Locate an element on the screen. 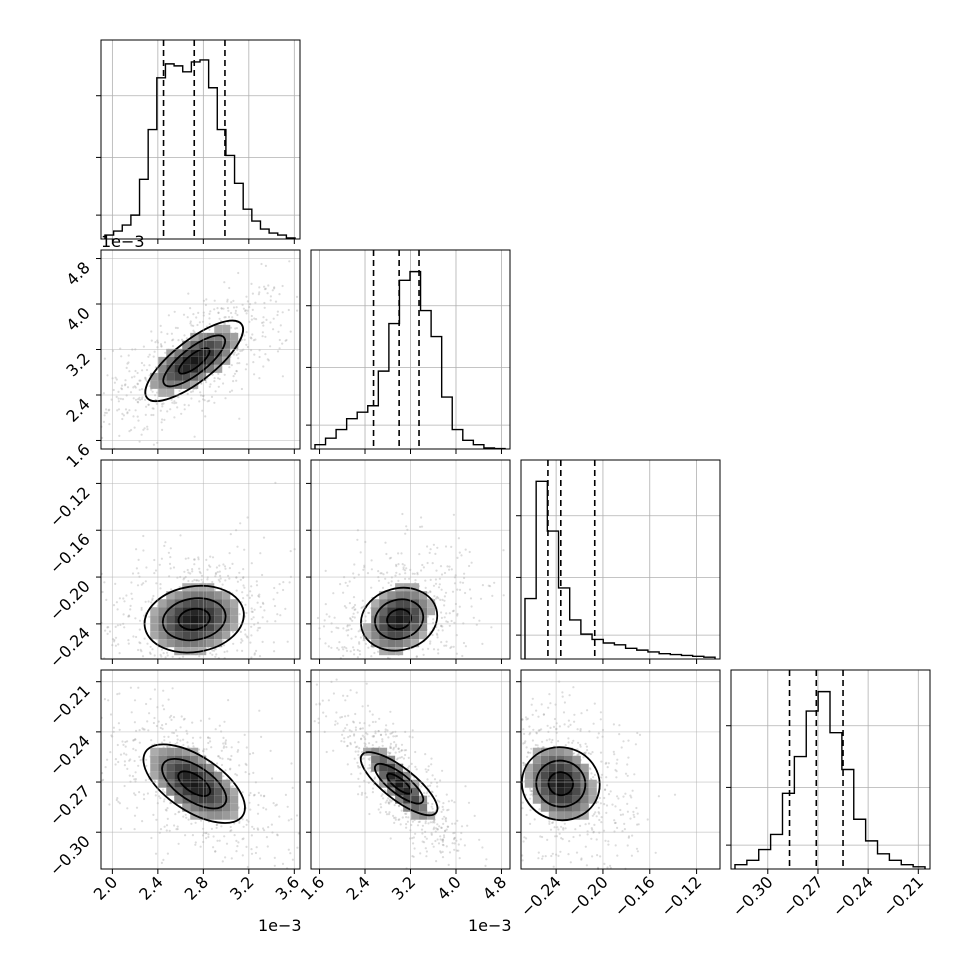 The height and width of the screenshot is (975, 970). contour-level-0.5 is located at coordinates (194, 783).